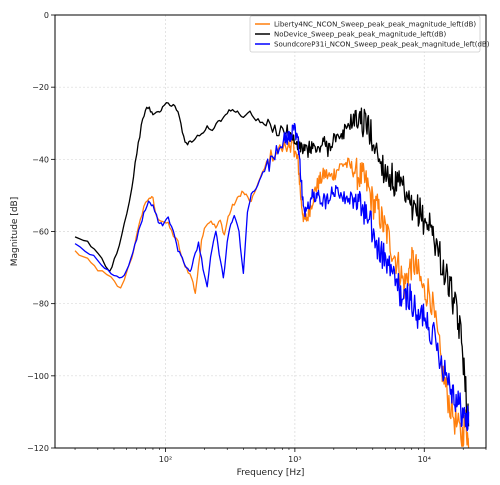  Describe the element at coordinates (40, 87) in the screenshot. I see `y-tick-label: −20` at that location.